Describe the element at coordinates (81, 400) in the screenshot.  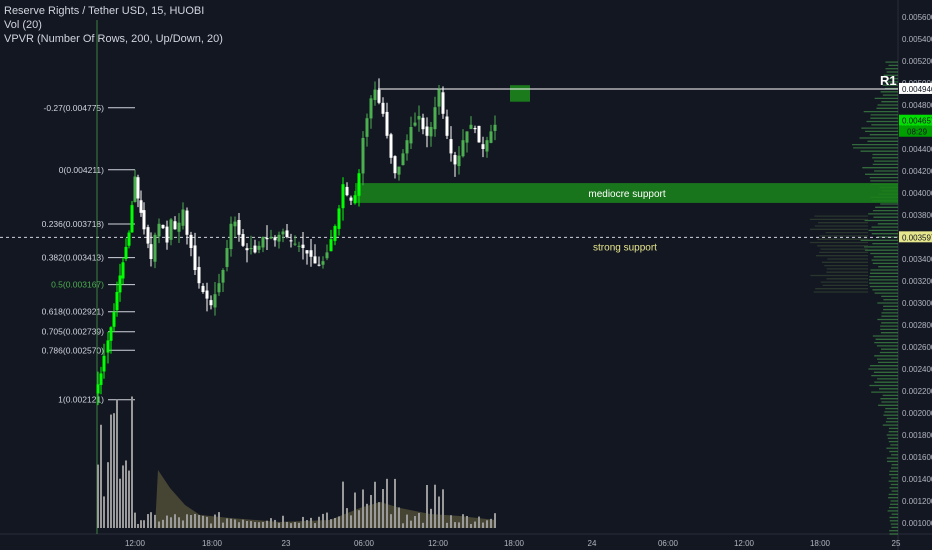
I see `fib-level-label: 1(0.002121)` at that location.